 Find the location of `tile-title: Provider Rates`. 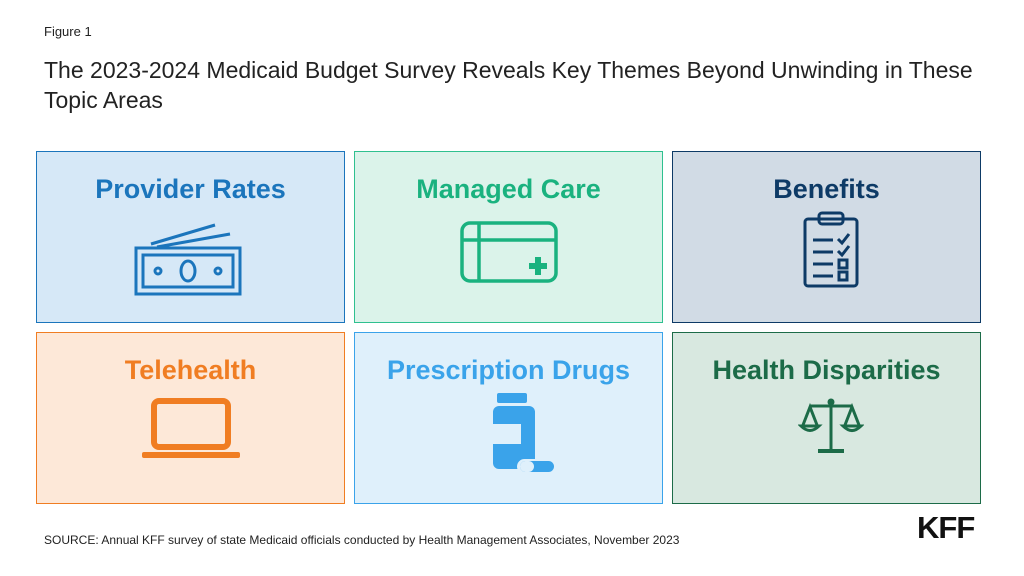

tile-title: Provider Rates is located at coordinates (190, 189).